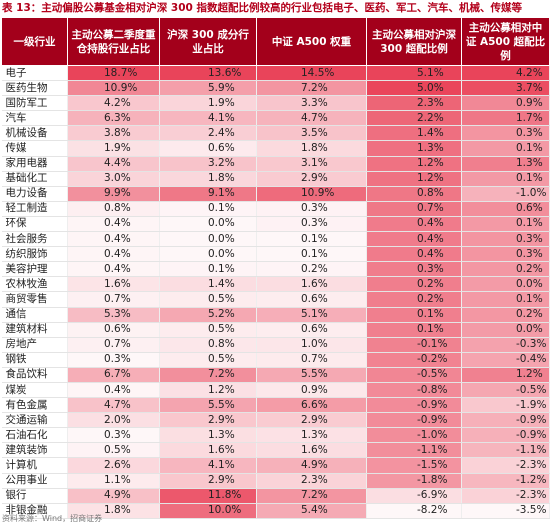 Image resolution: width=550 pixels, height=526 pixels. What do you see at coordinates (414, 209) in the screenshot?
I see `cell-overweight-vs-csi300: 0.7%` at bounding box center [414, 209].